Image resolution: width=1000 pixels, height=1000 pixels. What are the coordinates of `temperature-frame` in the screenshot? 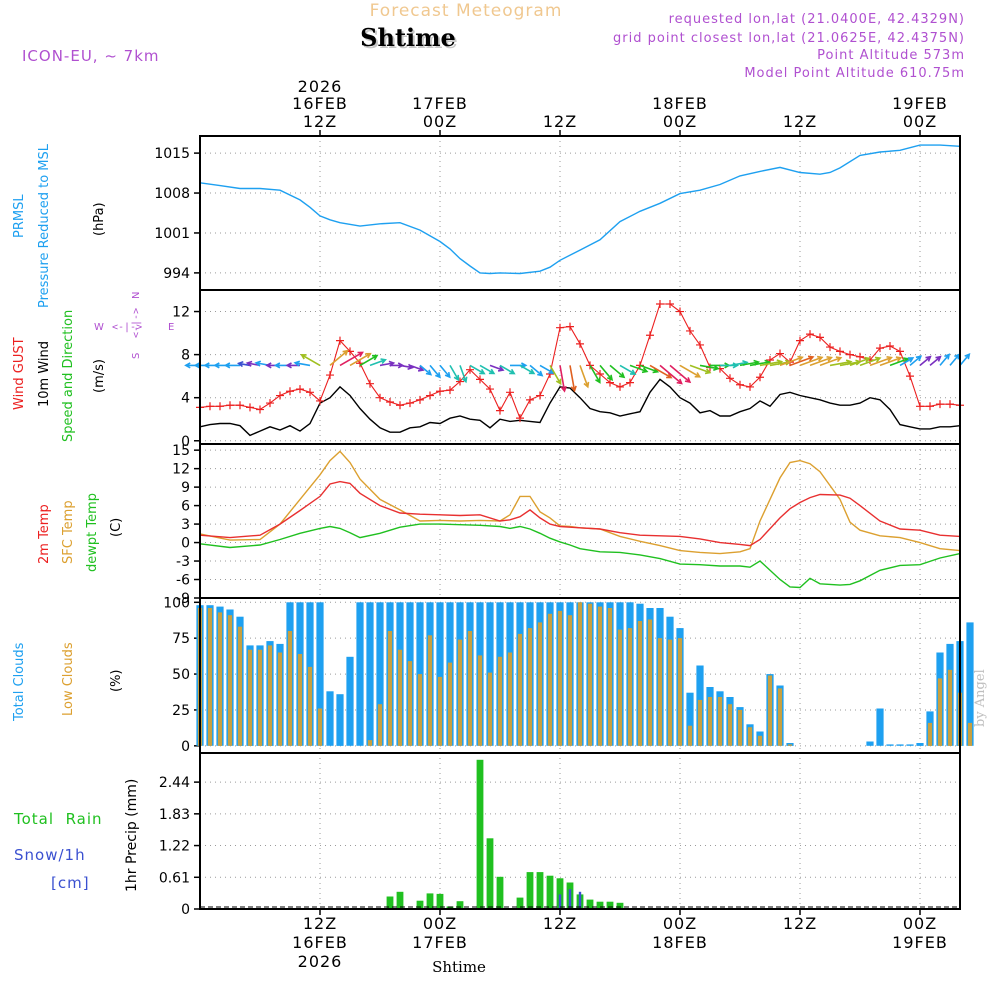 It's located at (580, 521).